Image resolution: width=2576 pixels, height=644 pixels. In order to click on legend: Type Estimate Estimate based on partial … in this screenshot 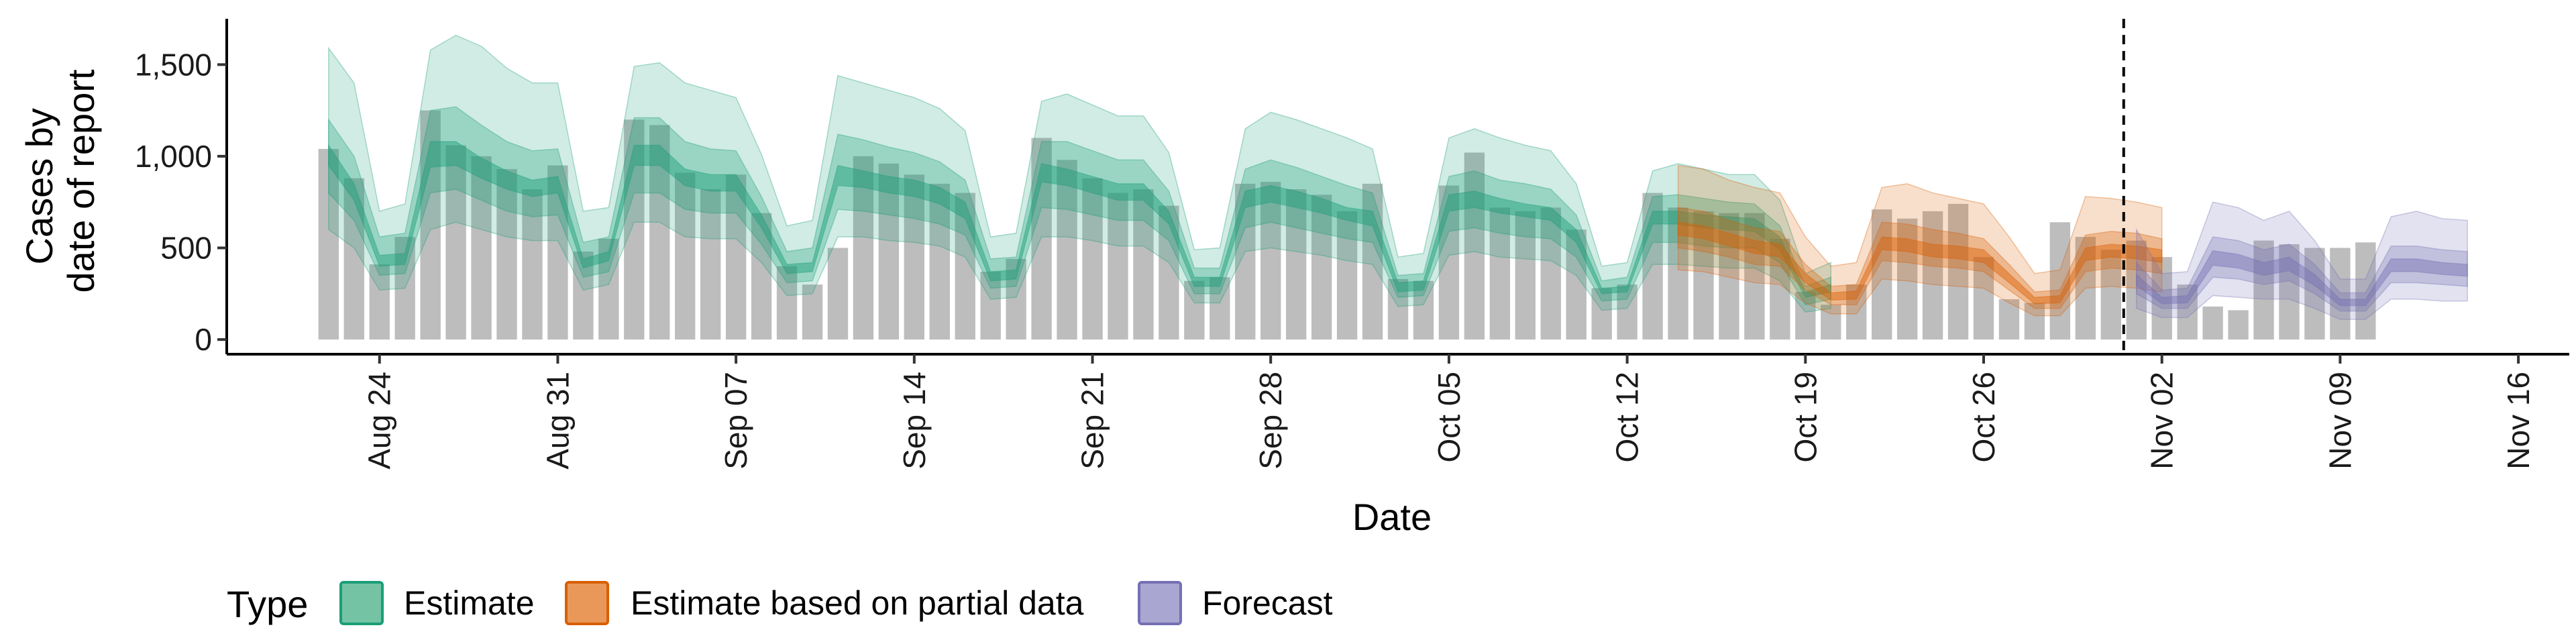, I will do `click(780, 603)`.